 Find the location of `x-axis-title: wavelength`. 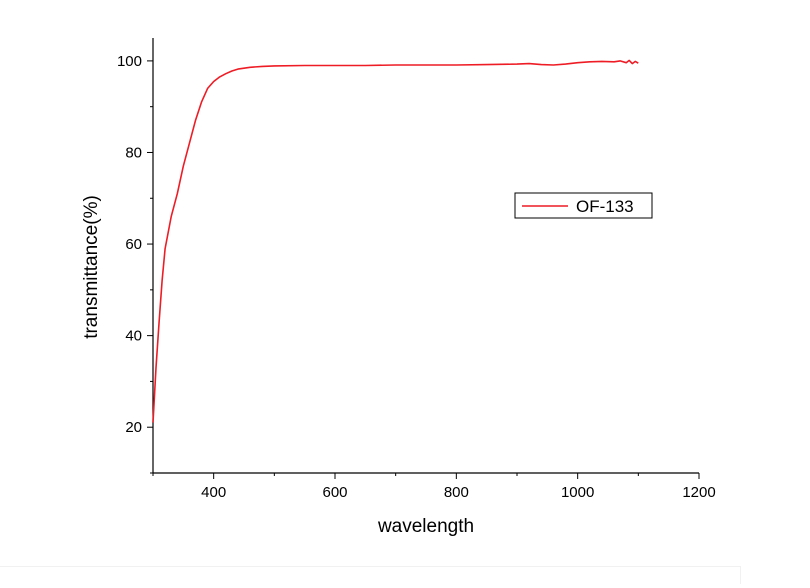

x-axis-title: wavelength is located at coordinates (425, 526).